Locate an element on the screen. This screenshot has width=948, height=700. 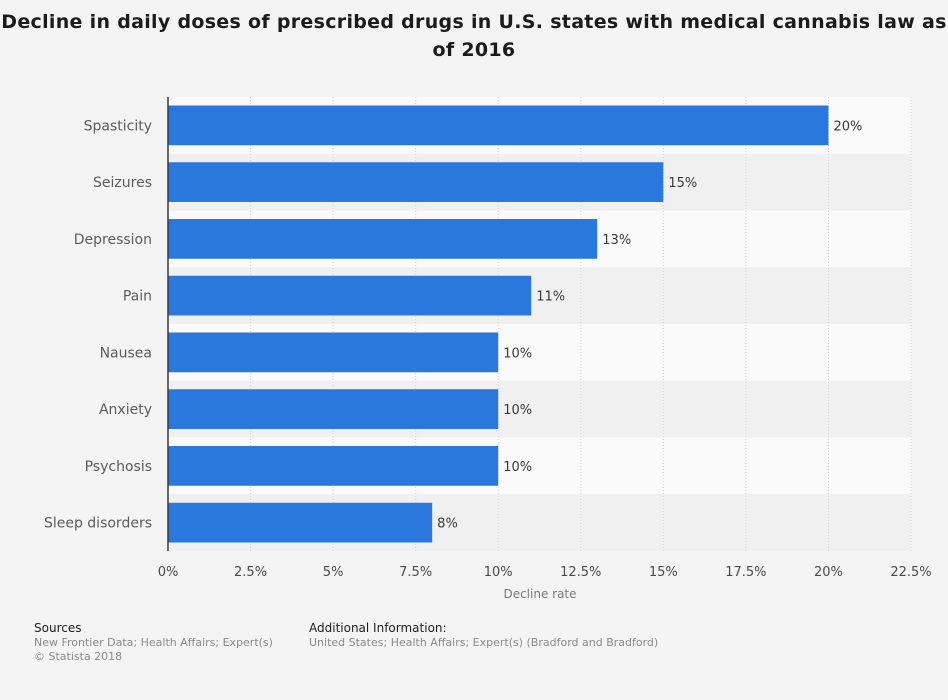
copyright-text: © Statista 2018 is located at coordinates (78, 656).